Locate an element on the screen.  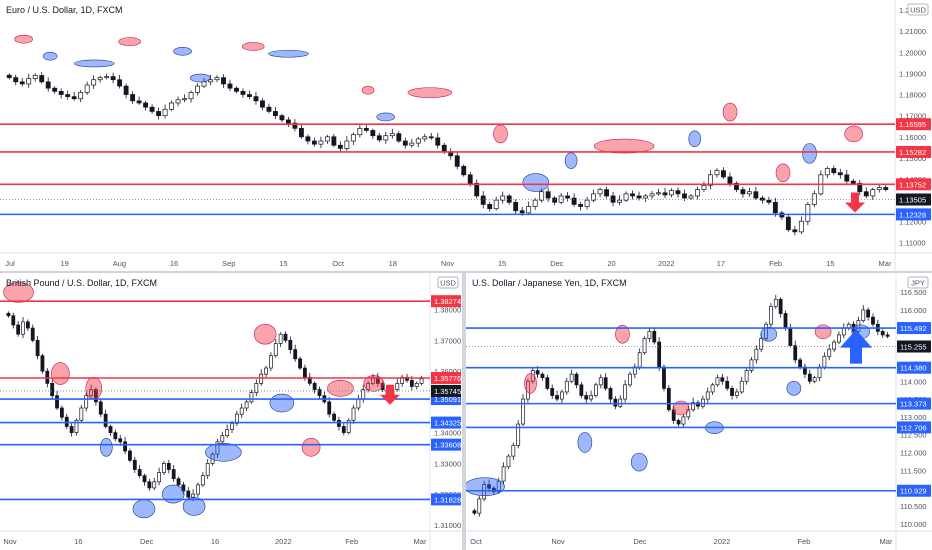
pane-divider-horizontal is located at coordinates (466, 272).